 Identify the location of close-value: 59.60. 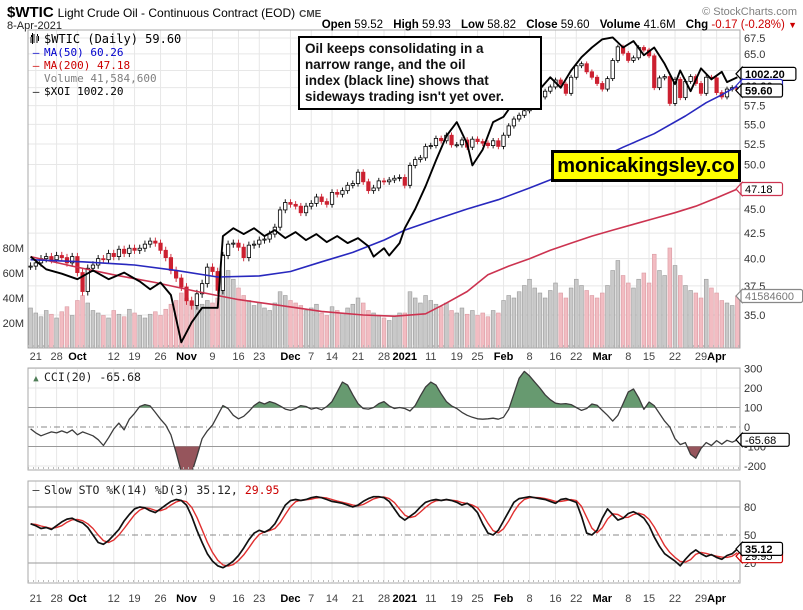
(575, 25).